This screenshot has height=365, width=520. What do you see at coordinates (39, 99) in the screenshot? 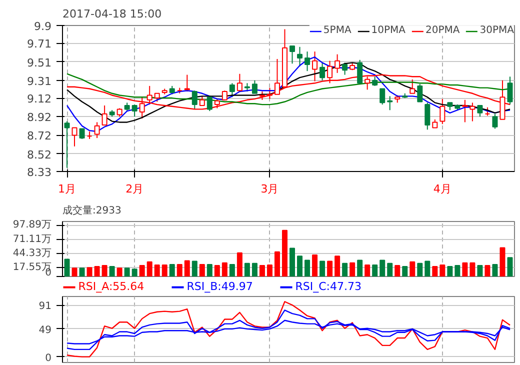
I see `y-tick-label: 9.12` at bounding box center [39, 99].